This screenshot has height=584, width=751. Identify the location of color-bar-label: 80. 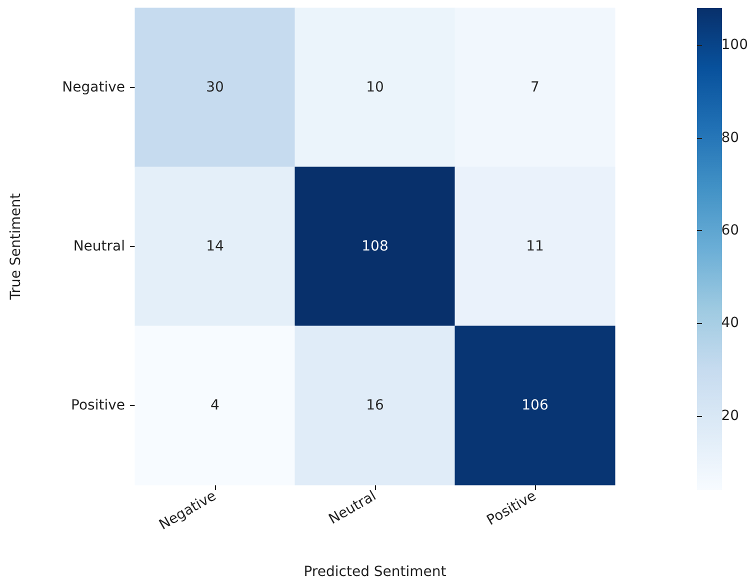
(730, 138).